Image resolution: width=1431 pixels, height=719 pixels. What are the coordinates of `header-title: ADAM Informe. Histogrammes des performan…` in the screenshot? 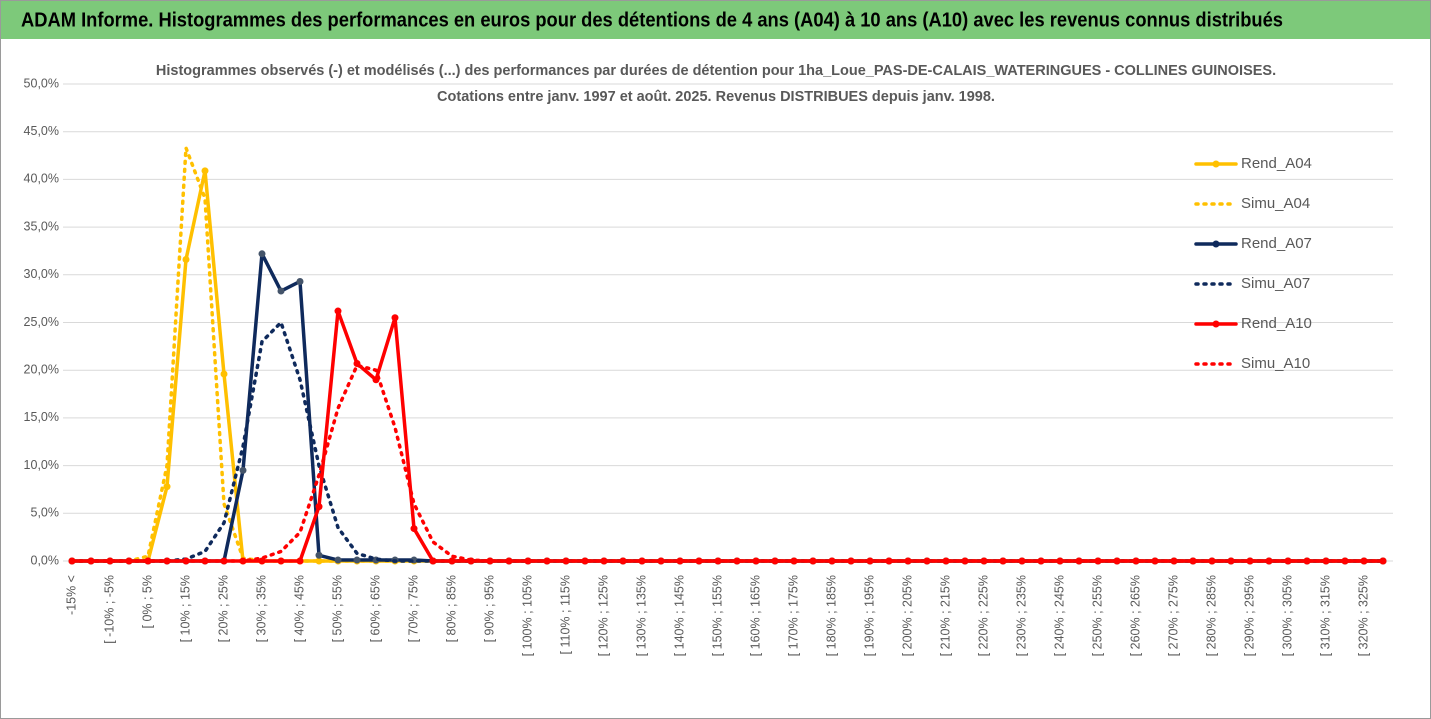 It's located at (652, 20).